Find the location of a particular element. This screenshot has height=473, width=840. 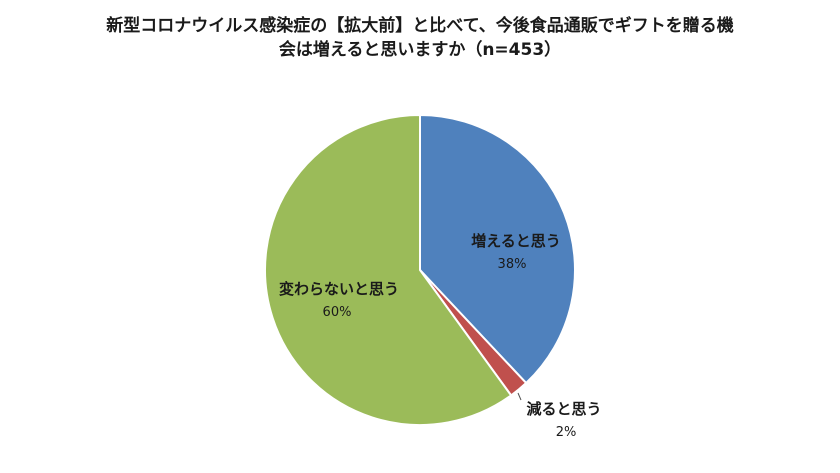

slice-pct-no-change: 60% is located at coordinates (337, 312).